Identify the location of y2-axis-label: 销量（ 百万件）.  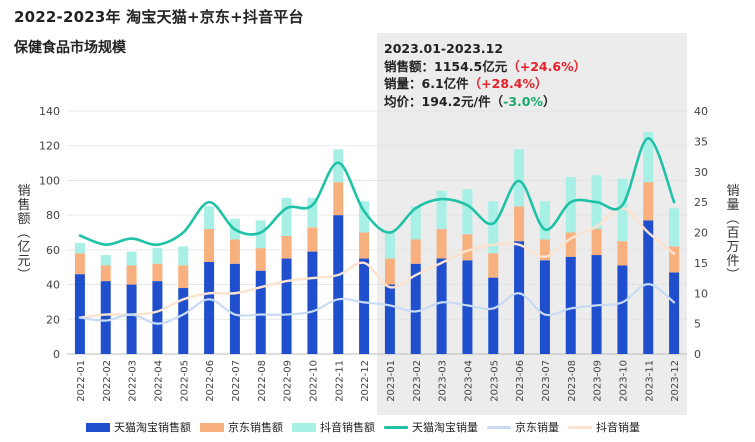
(732, 232).